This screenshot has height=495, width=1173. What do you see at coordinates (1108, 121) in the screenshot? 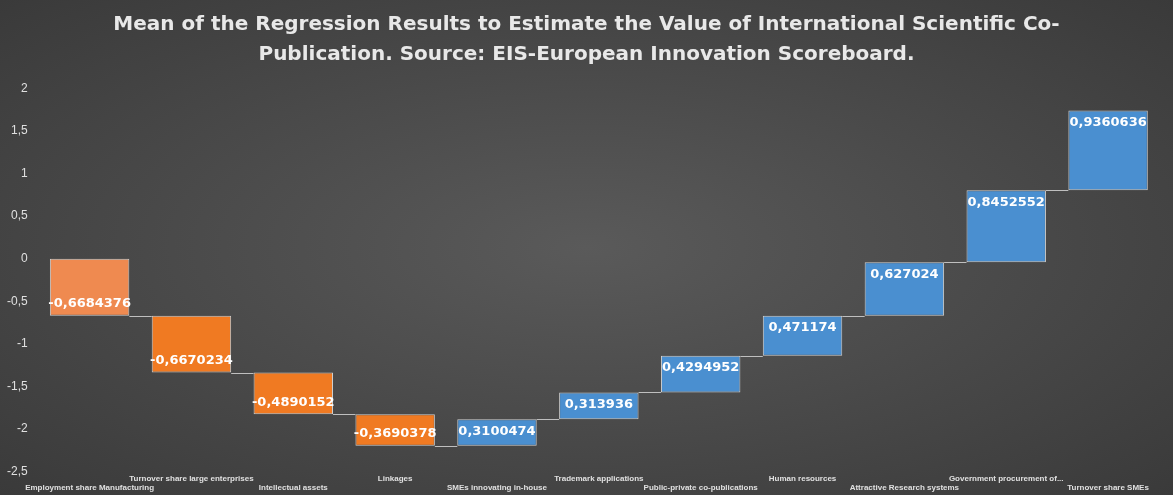
I see `data-label: 0,9360636` at bounding box center [1108, 121].